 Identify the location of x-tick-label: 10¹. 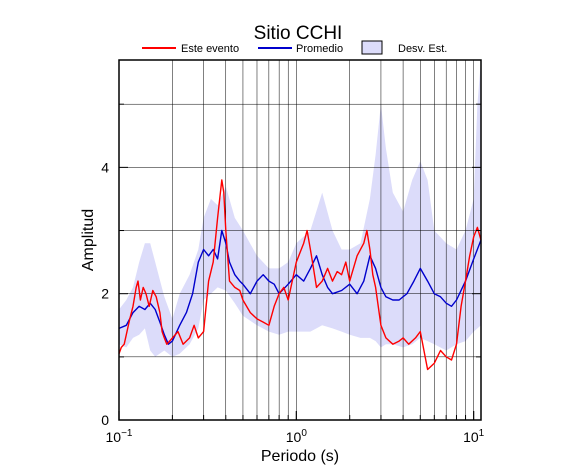
(474, 436).